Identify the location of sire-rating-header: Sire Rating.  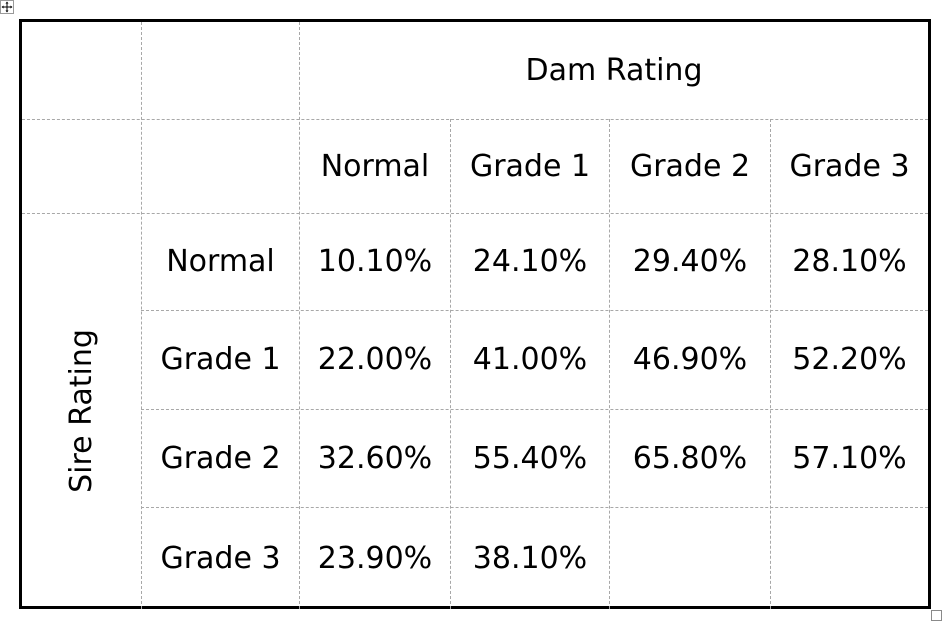
(81, 411).